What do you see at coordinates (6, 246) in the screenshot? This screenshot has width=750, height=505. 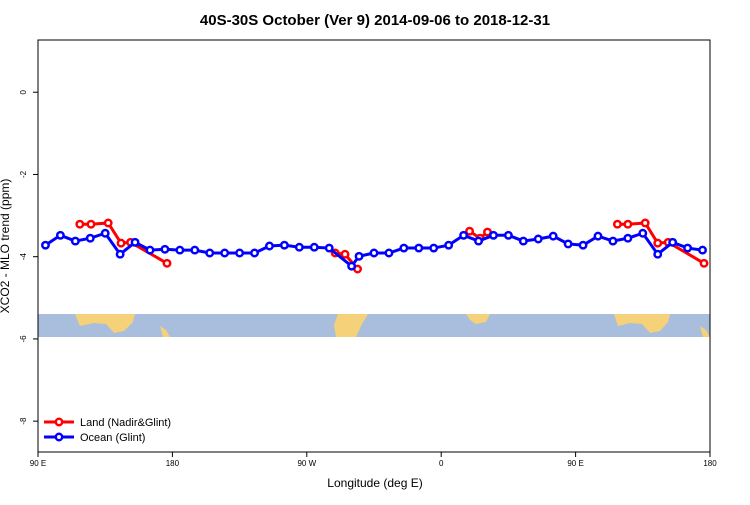 I see `y-axis-label: XCO2 - MLO trend (ppm)` at bounding box center [6, 246].